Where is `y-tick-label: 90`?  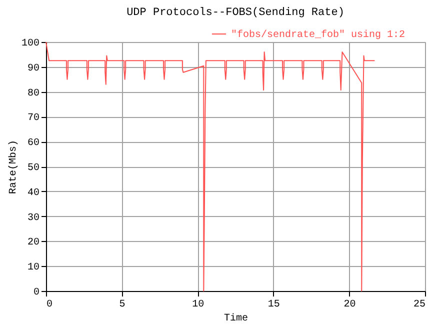 y-tick-label: 90 is located at coordinates (33, 68).